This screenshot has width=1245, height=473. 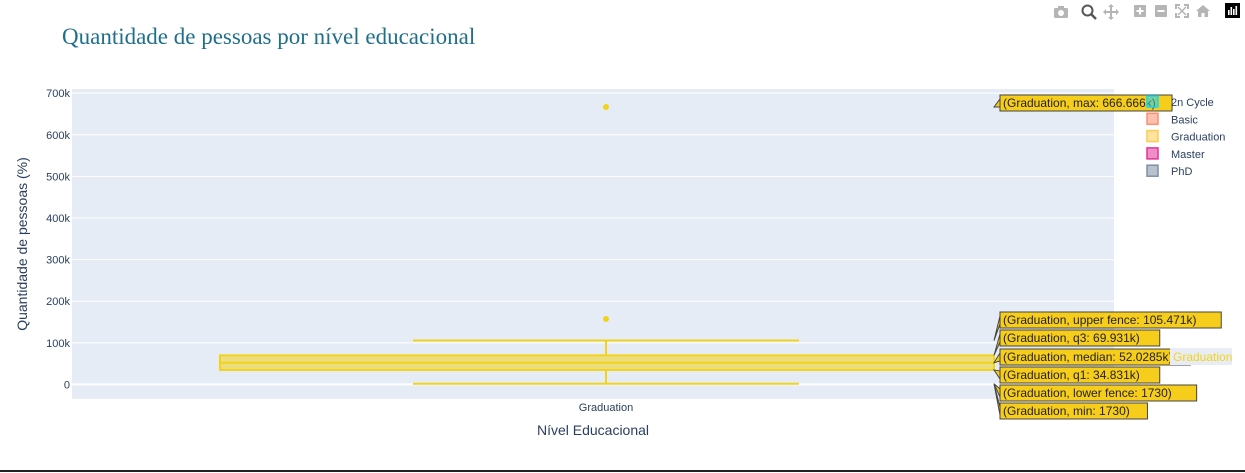 What do you see at coordinates (58, 302) in the screenshot?
I see `y-tick-label: 200k` at bounding box center [58, 302].